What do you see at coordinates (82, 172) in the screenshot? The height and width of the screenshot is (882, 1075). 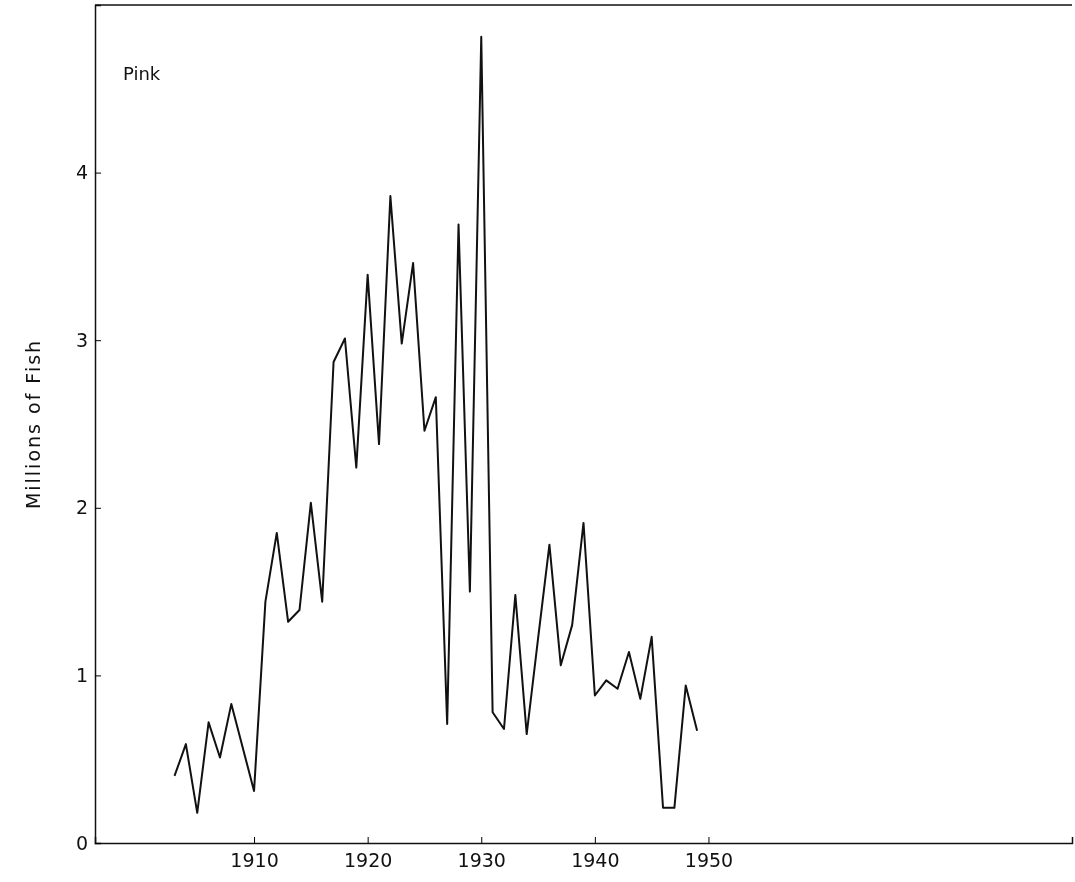 I see `y-tick-label: 4` at bounding box center [82, 172].